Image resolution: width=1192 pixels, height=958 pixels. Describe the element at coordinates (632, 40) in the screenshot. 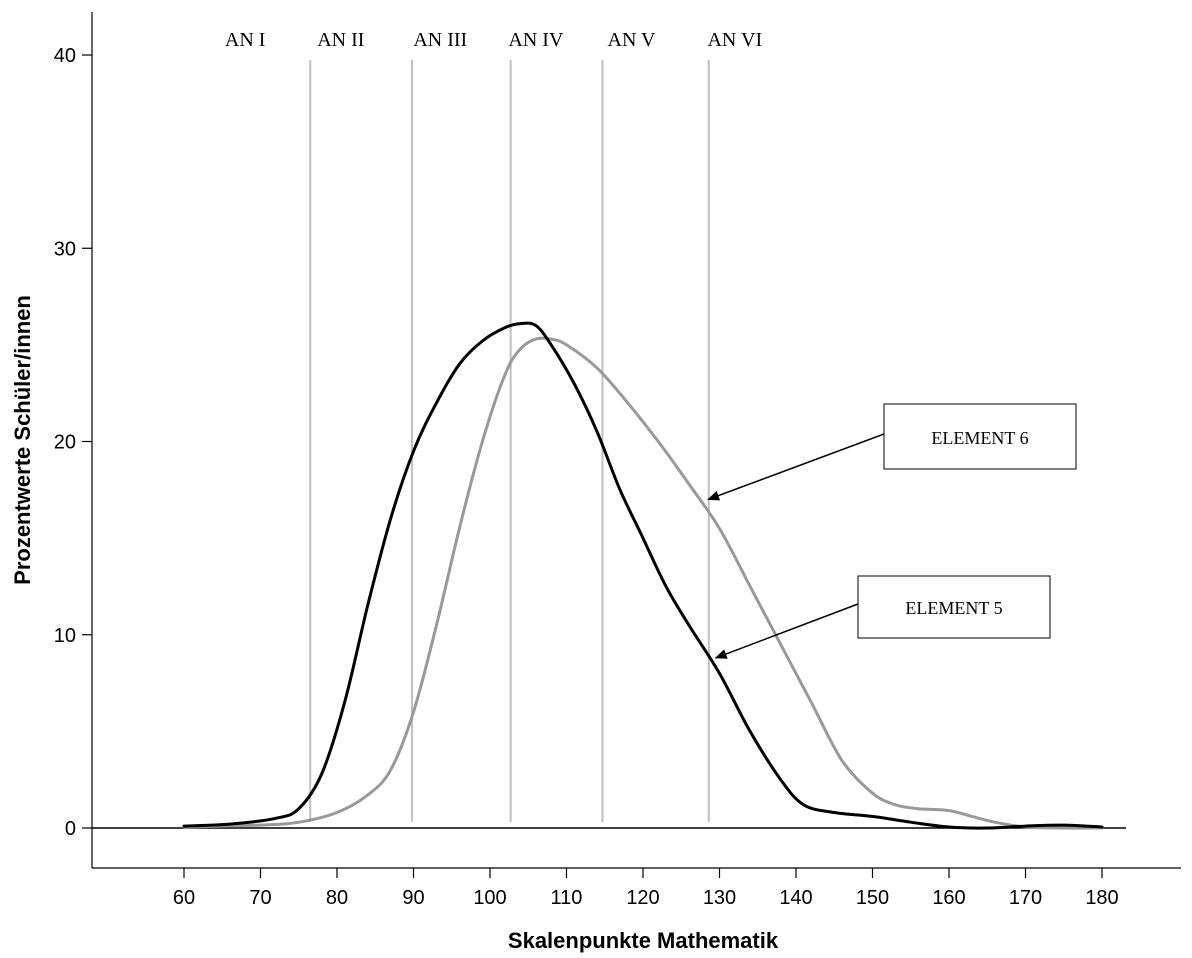

I see `band-label: AN V` at that location.